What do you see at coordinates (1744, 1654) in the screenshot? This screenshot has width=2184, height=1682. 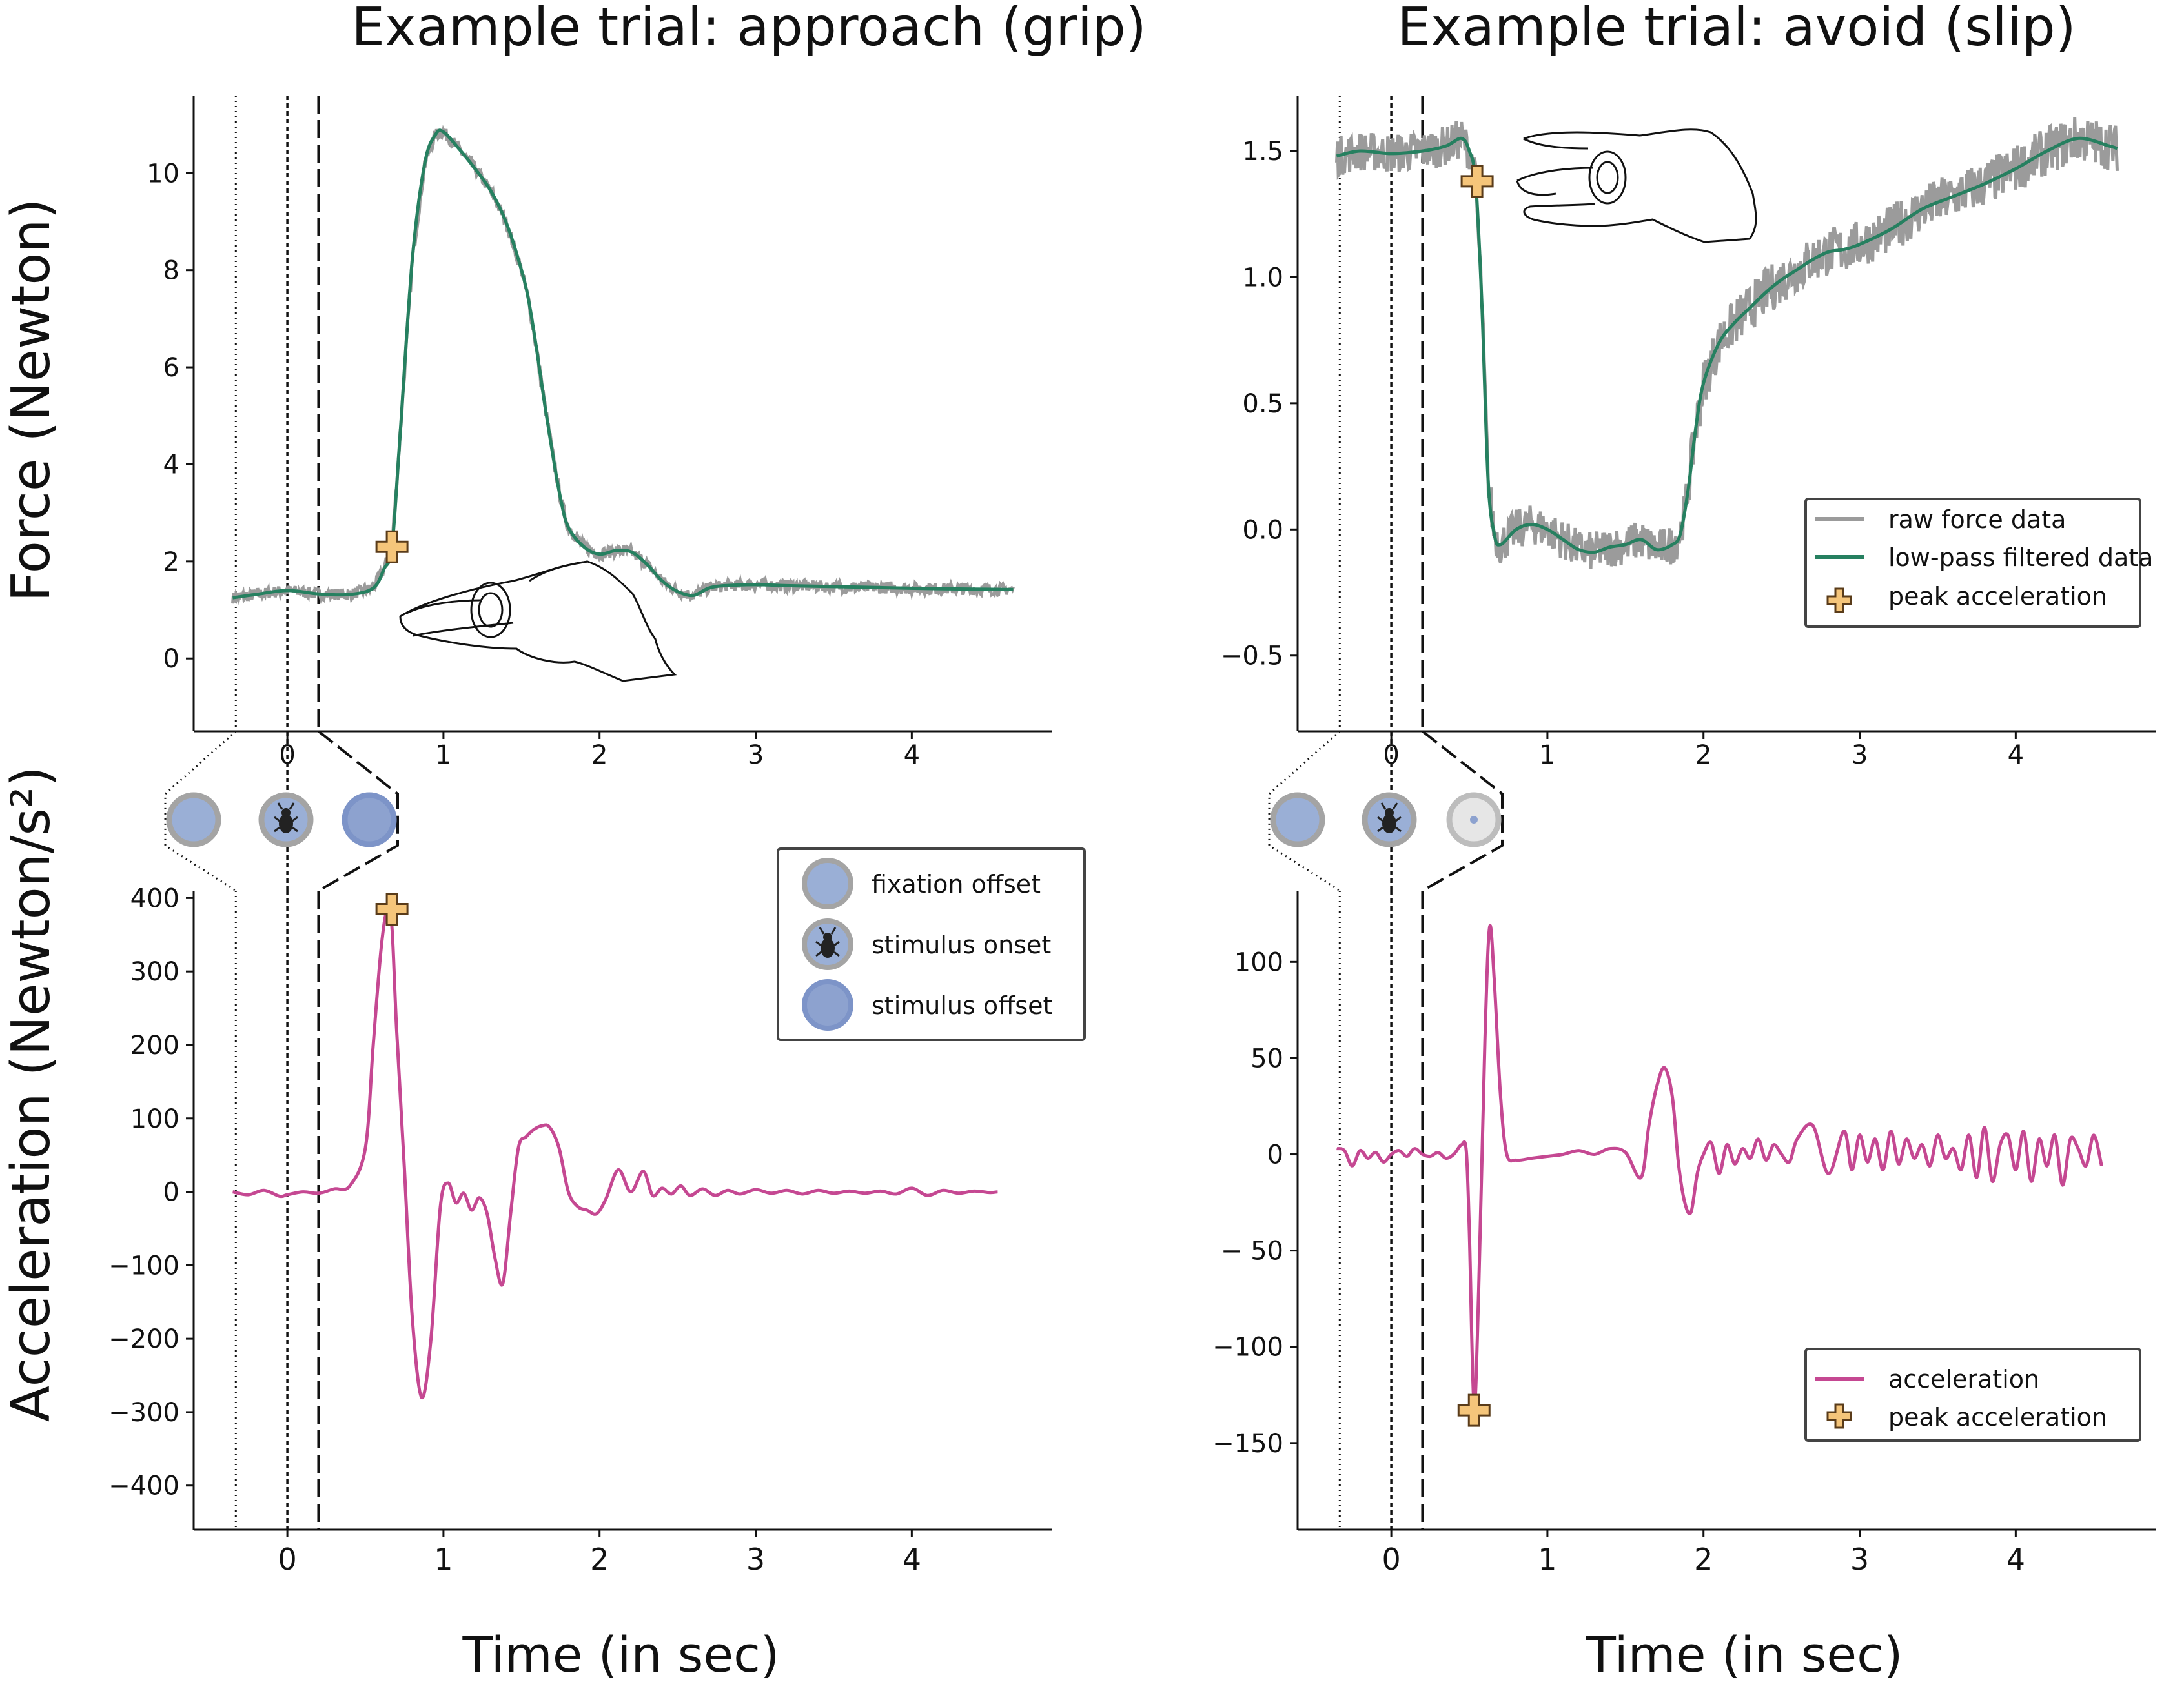 I see `xlabel-avoid: Time (in sec)` at bounding box center [1744, 1654].